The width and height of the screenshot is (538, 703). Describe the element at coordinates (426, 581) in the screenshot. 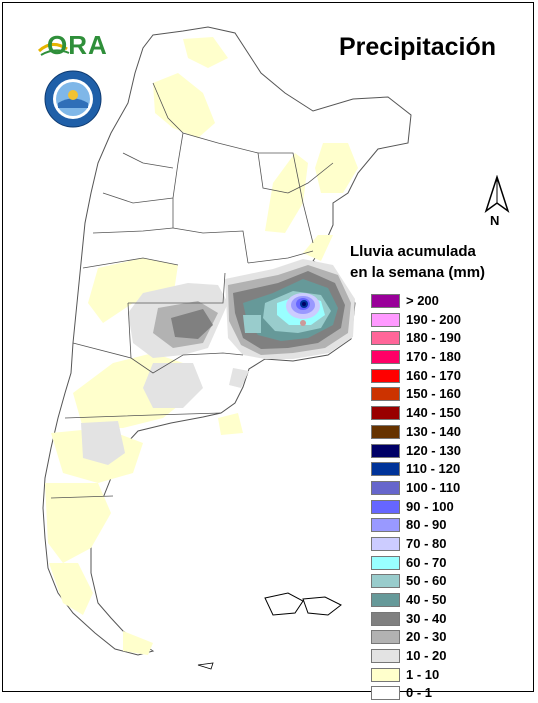

I see `legend-label: 50 - 60` at that location.